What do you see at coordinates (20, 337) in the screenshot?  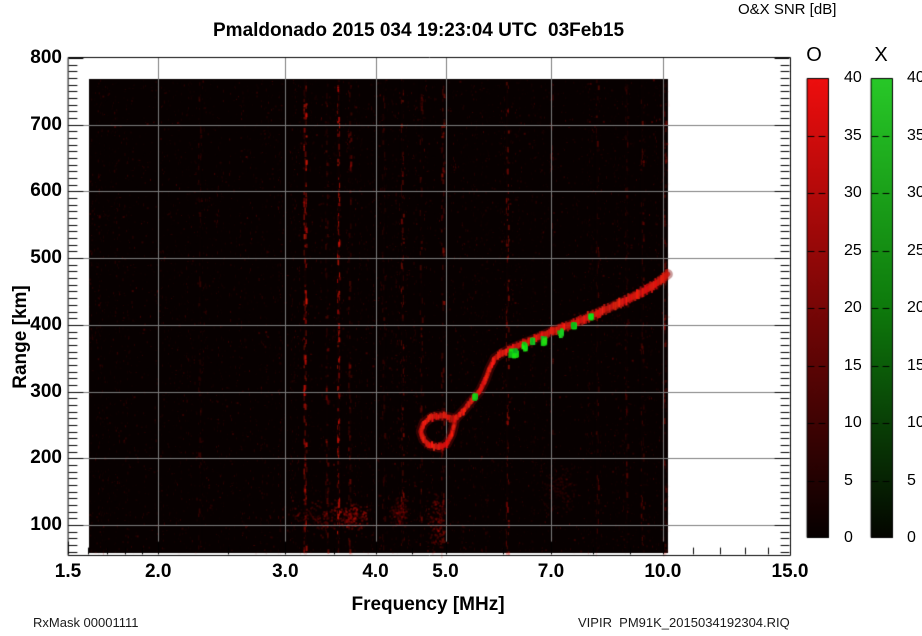 I see `y-axis-title: Range [km]` at bounding box center [20, 337].